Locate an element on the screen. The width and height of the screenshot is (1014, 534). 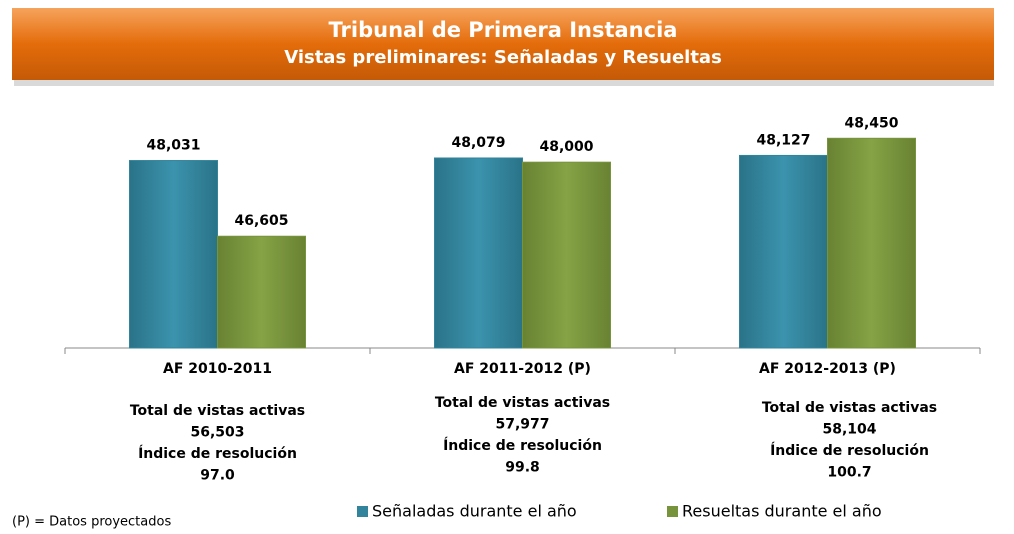
x-tick-label: AF 2011-2012 (P) is located at coordinates (522, 369).